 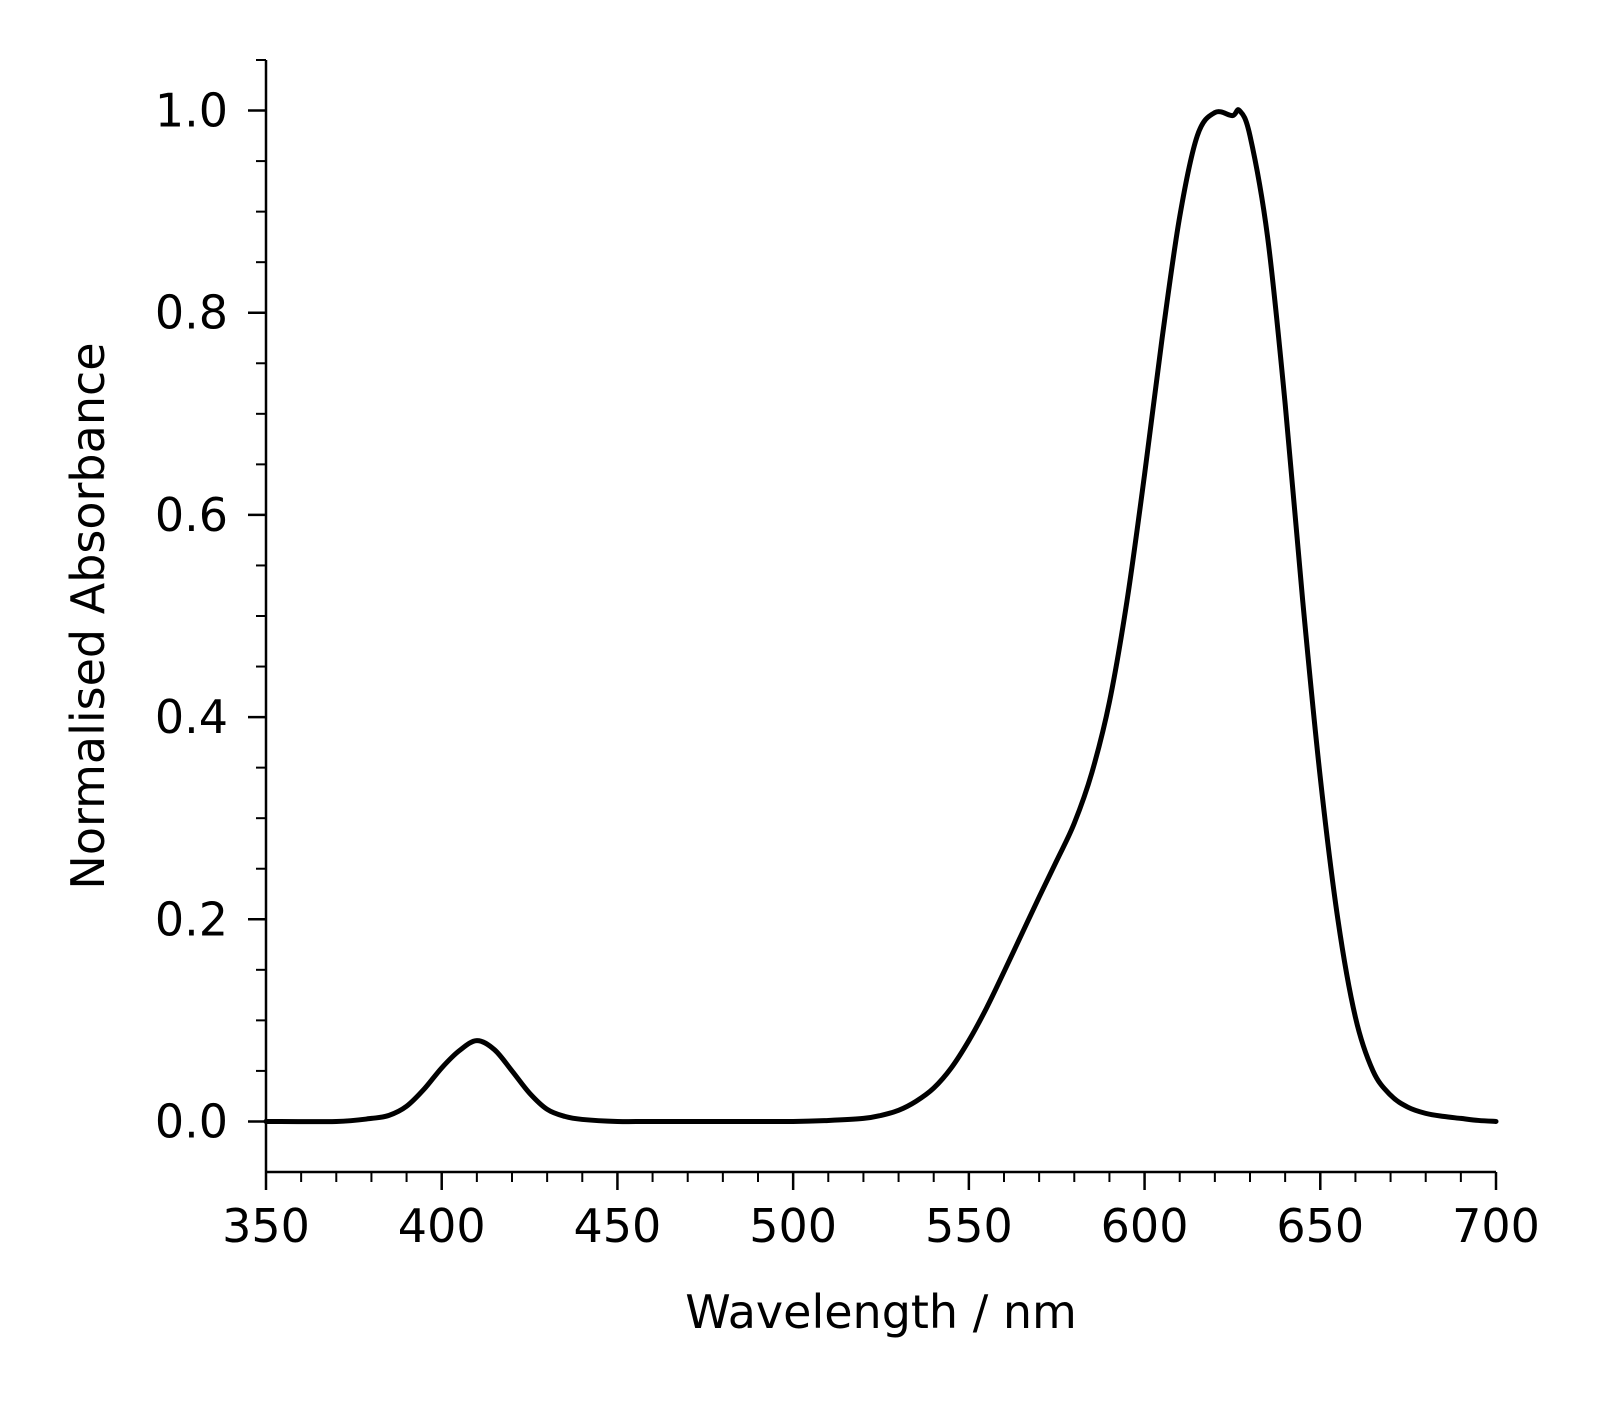 I want to click on x-tick-label: 650, so click(x=1320, y=1226).